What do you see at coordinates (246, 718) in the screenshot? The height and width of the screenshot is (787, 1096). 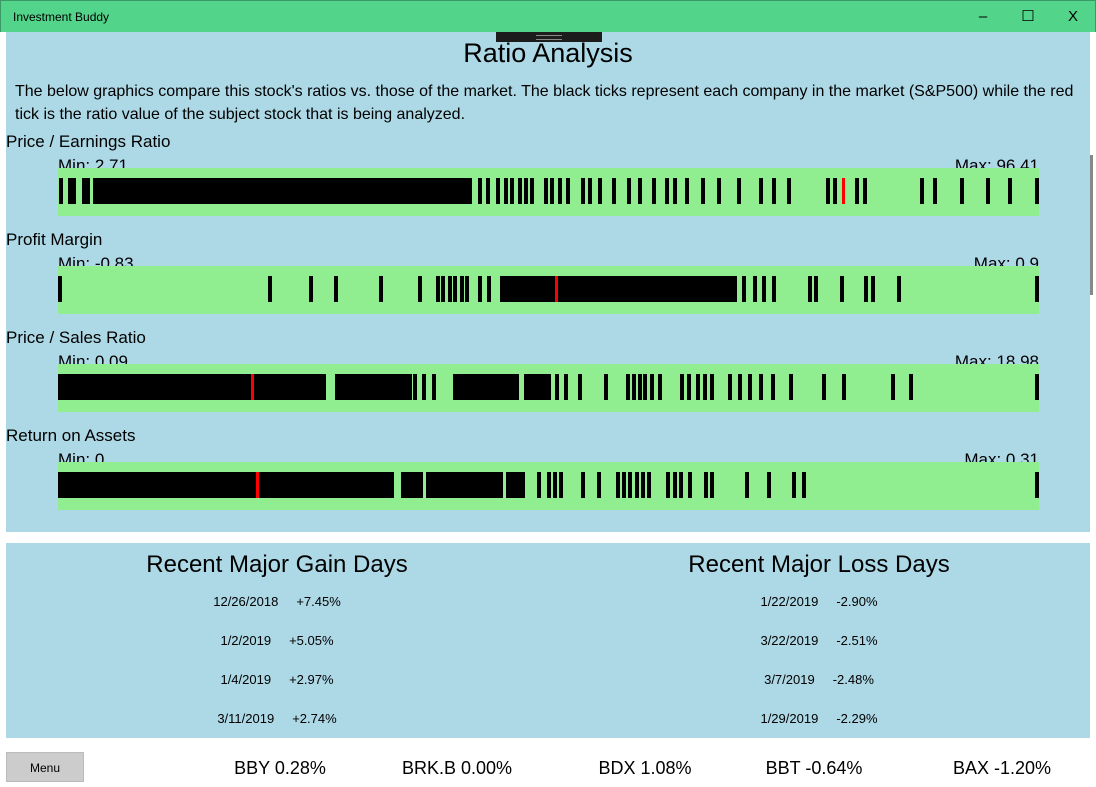 I see `day-date: 3/11/2019` at bounding box center [246, 718].